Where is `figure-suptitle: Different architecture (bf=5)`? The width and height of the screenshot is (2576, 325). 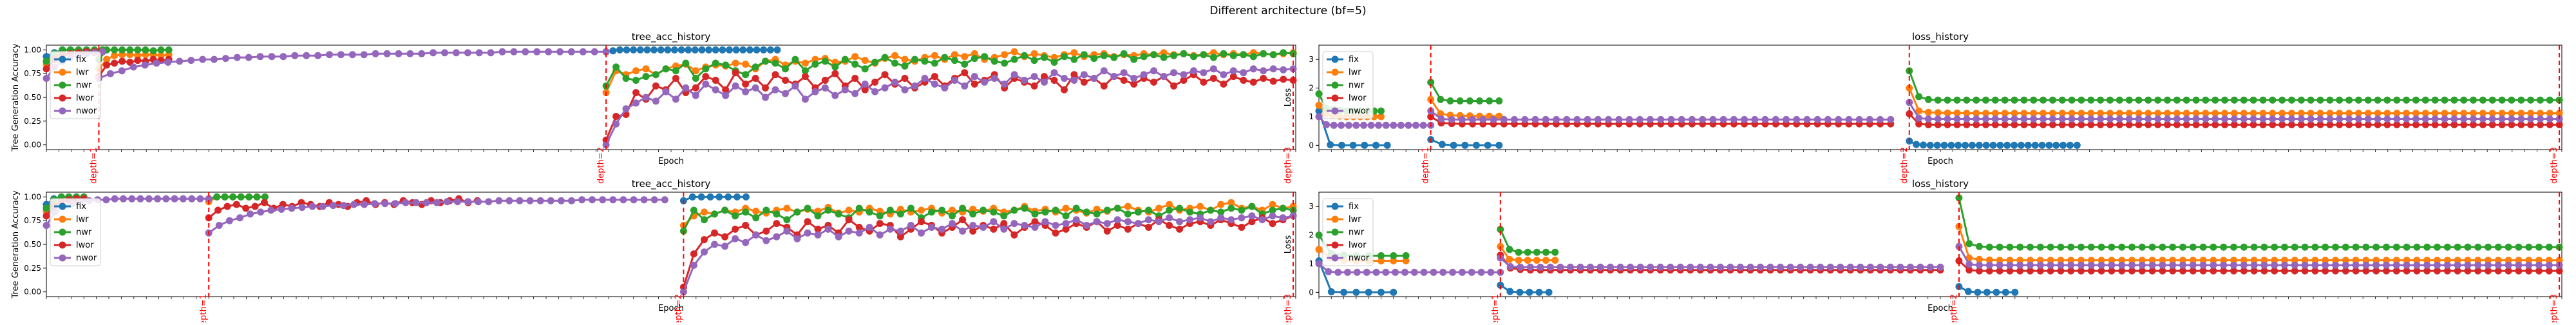 figure-suptitle: Different architecture (bf=5) is located at coordinates (1287, 11).